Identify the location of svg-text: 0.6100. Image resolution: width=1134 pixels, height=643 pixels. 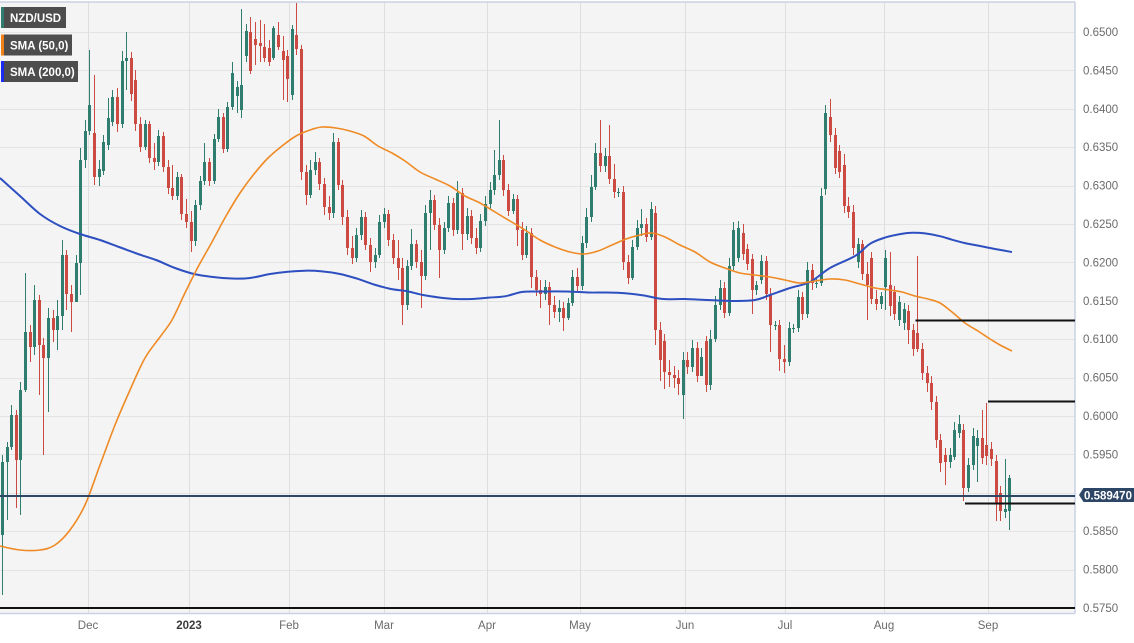
(1100, 340).